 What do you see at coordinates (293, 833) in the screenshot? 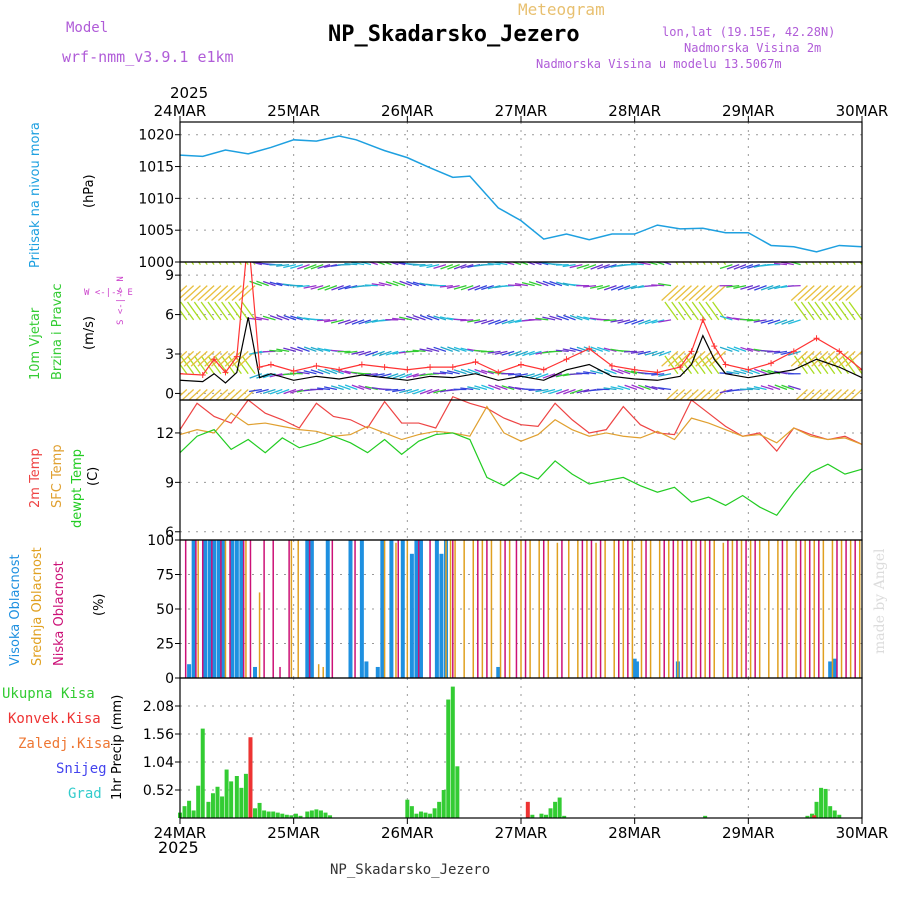
I see `x-tick-label-bottom: 25MAR` at bounding box center [293, 833].